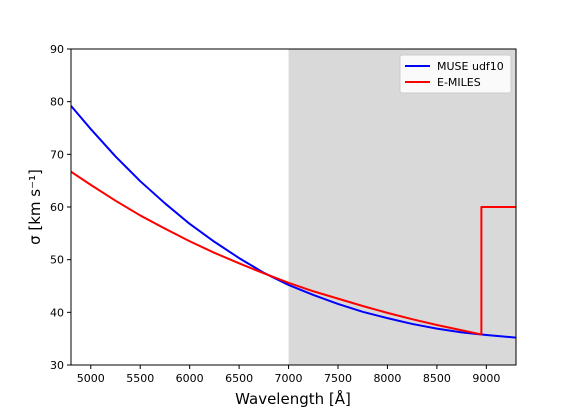 The height and width of the screenshot is (410, 574). Describe the element at coordinates (57, 365) in the screenshot. I see `y-tick-label: 30` at that location.